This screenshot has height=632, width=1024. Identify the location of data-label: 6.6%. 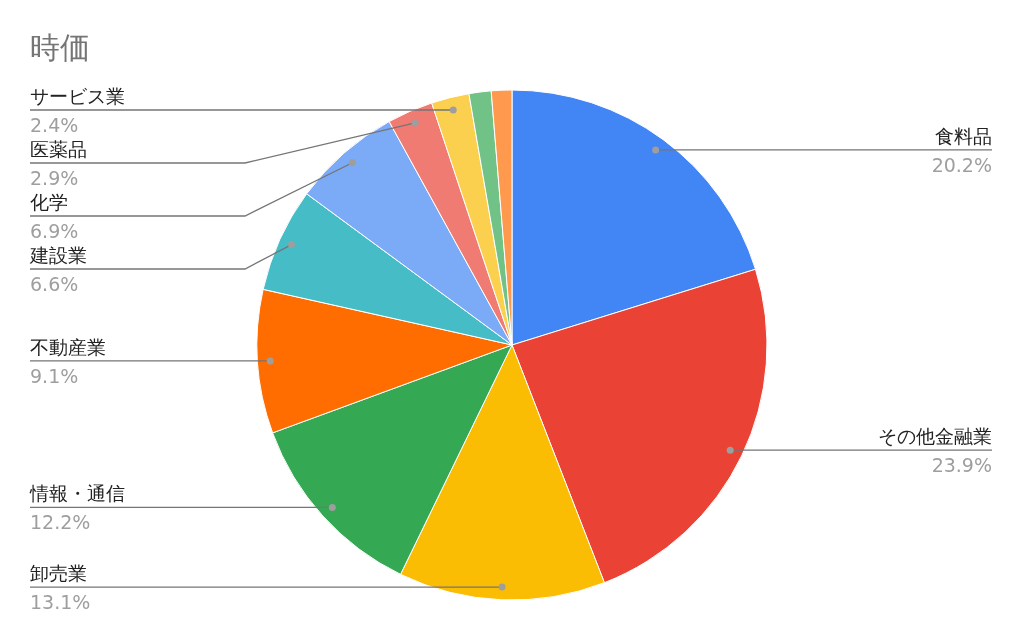
(54, 283).